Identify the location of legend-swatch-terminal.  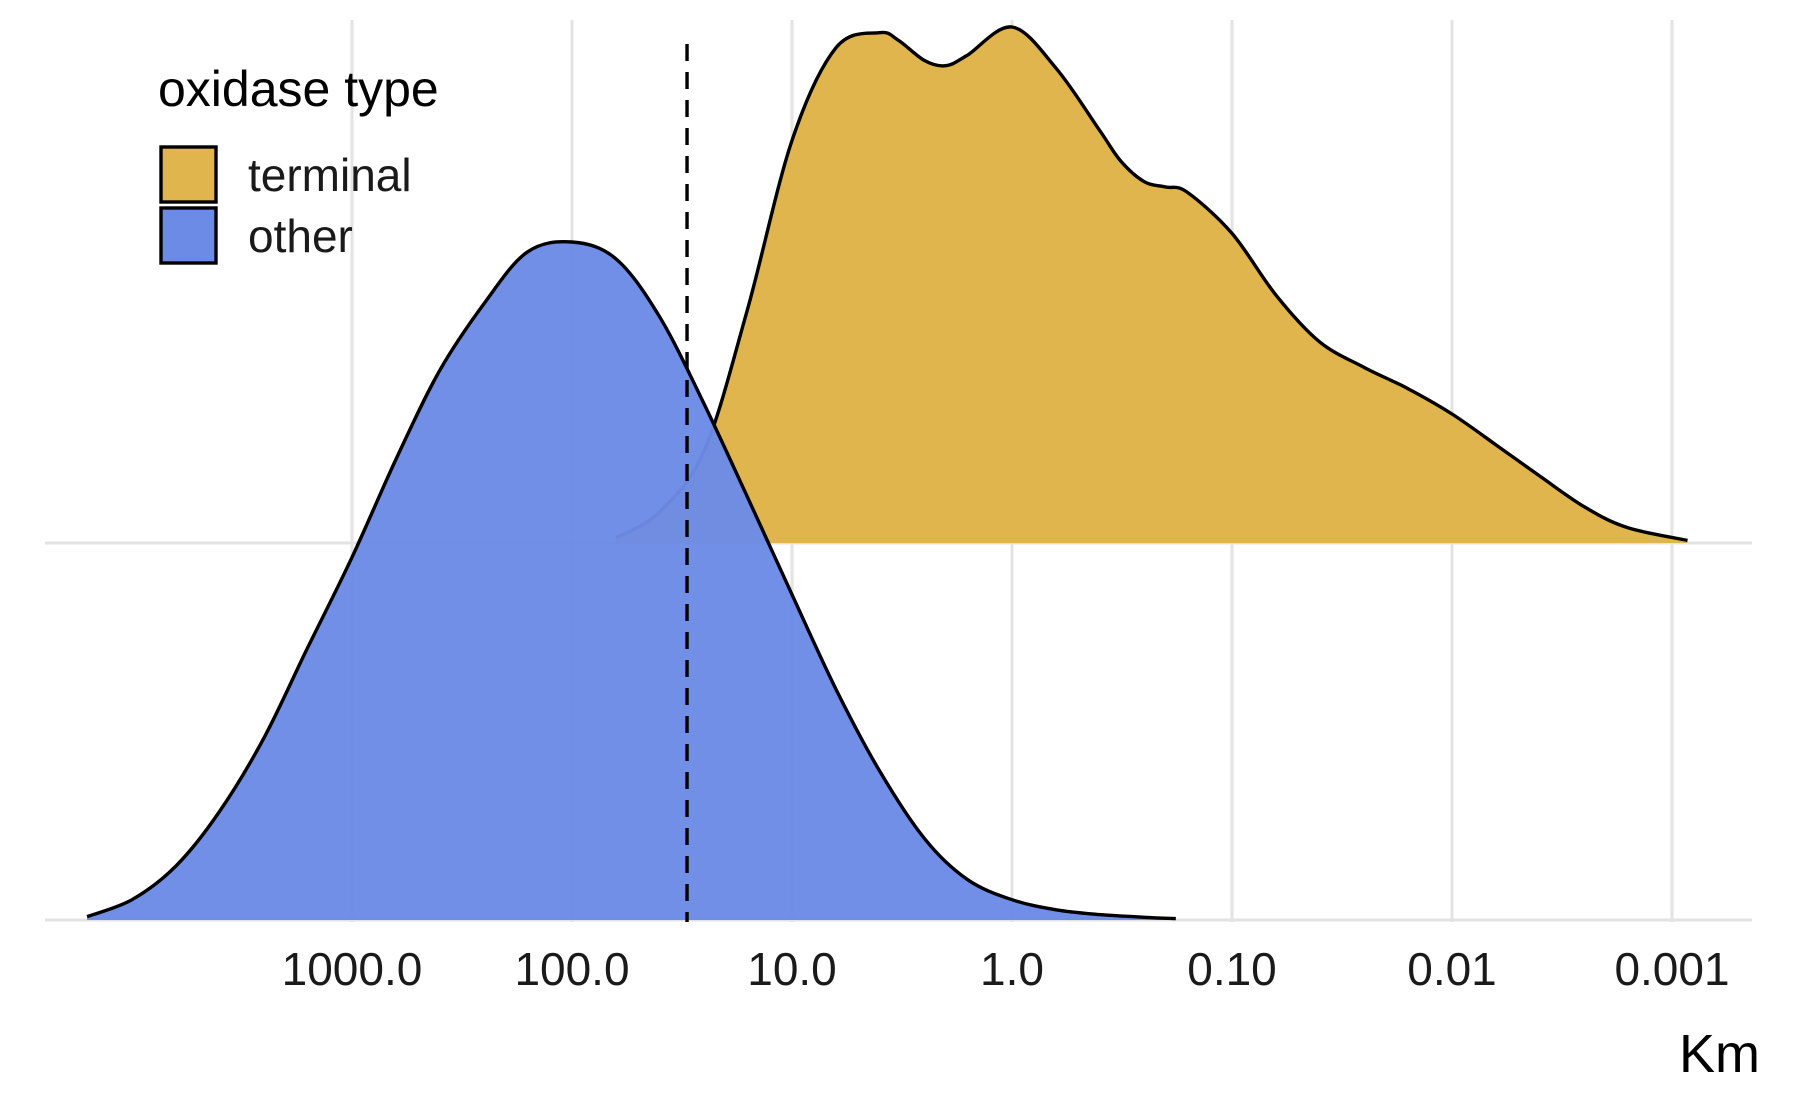
(188, 174).